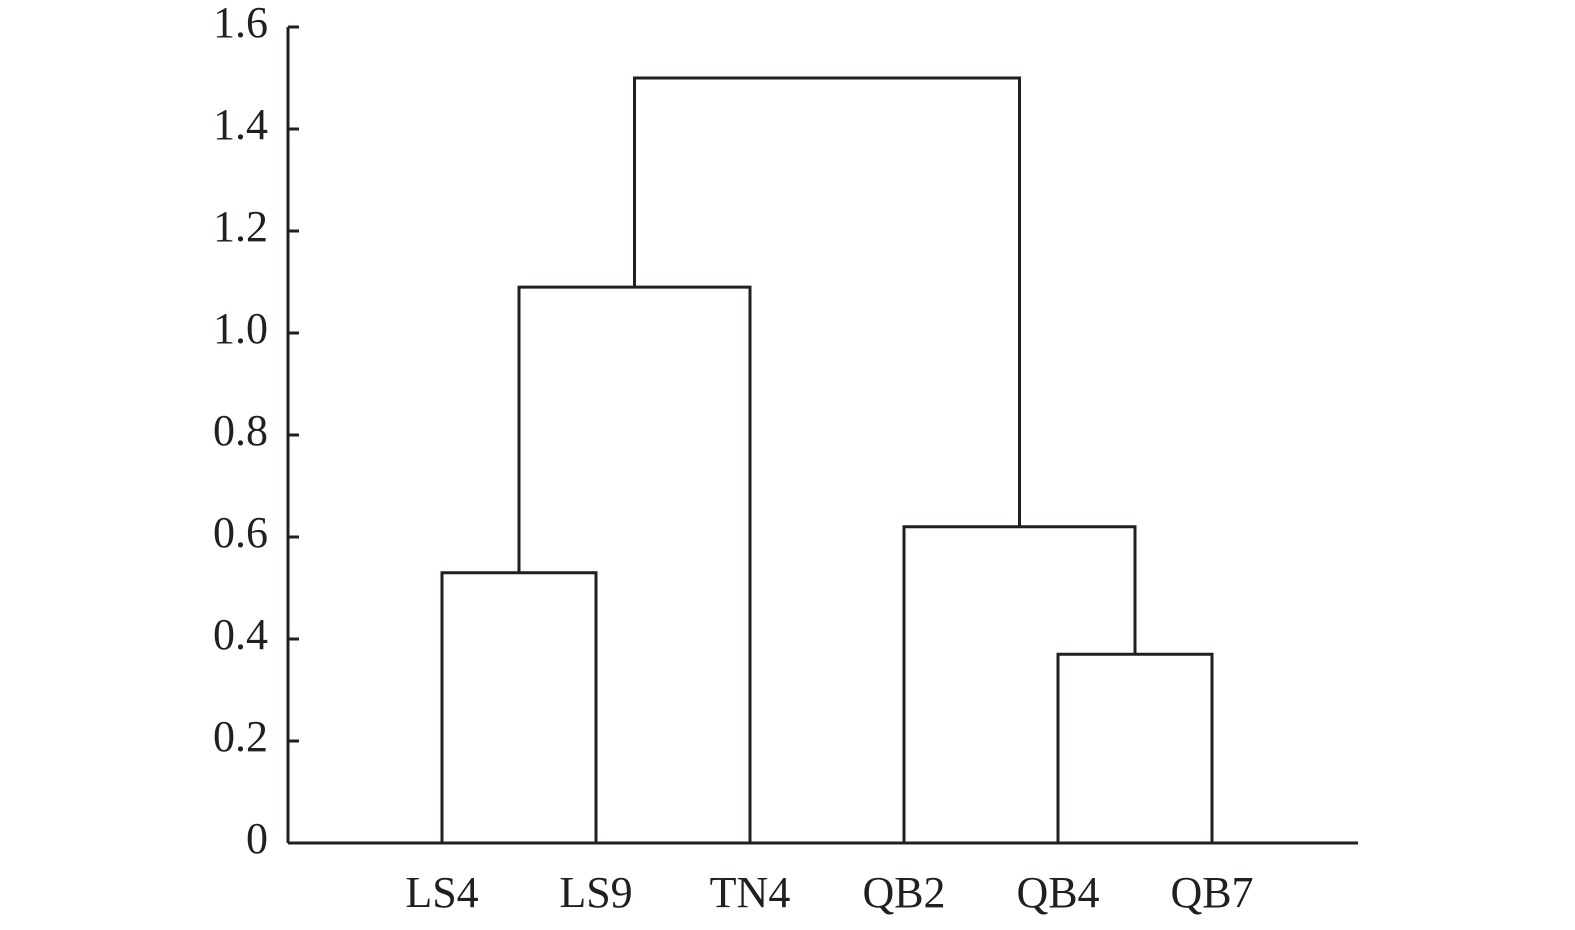  I want to click on y-tick-label: 1.6, so click(240, 23).